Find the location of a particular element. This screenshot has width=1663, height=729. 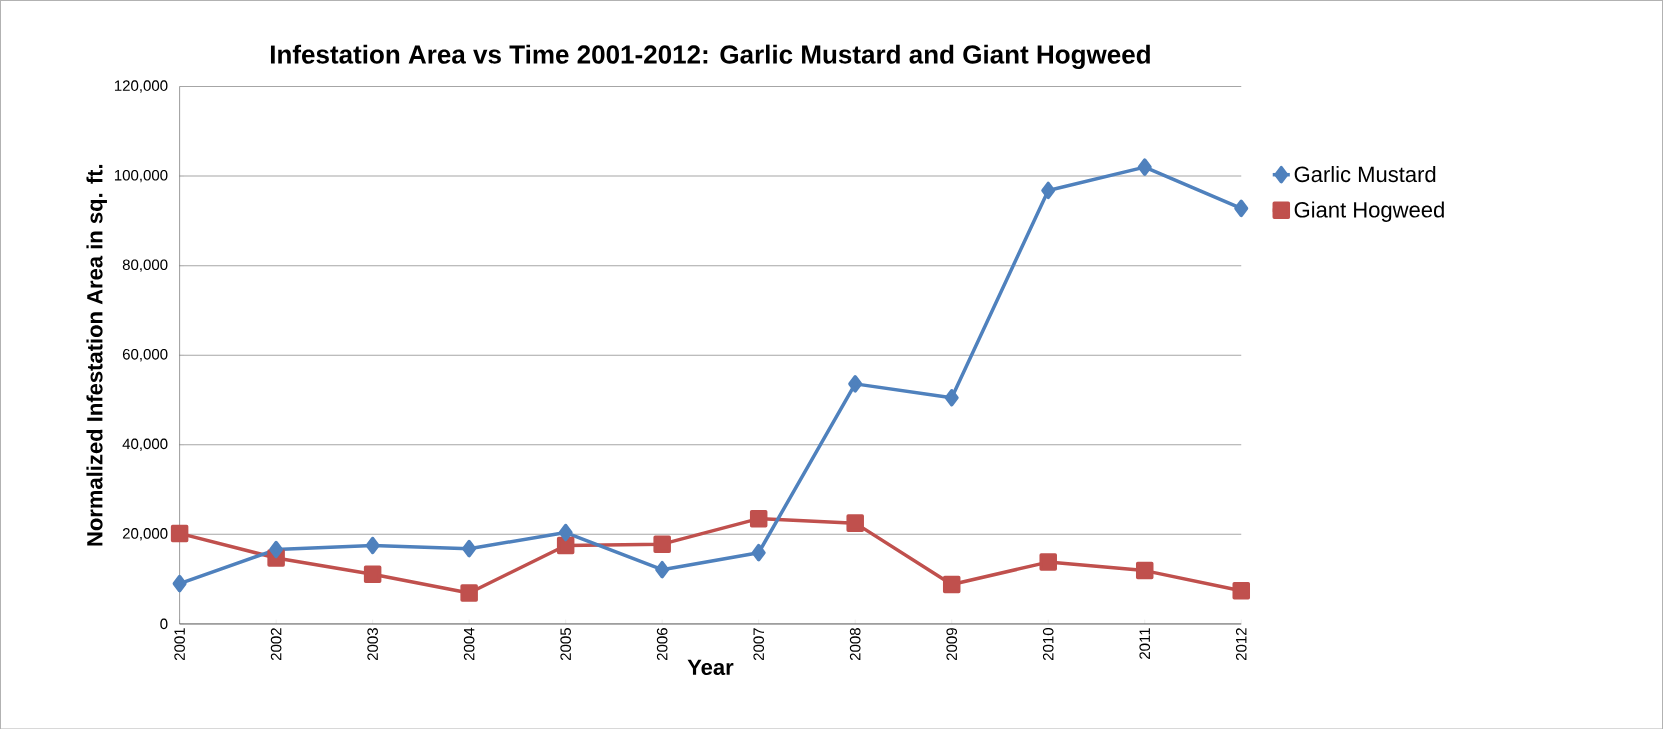

x-tick-label: 2012 is located at coordinates (1241, 643).